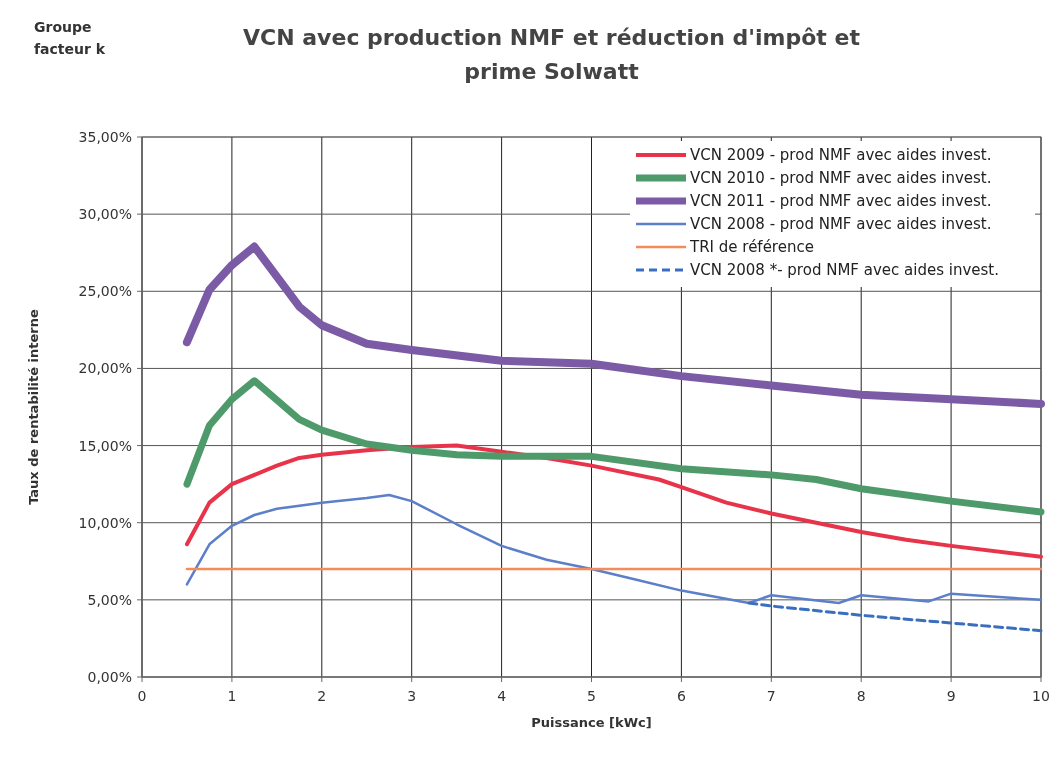  What do you see at coordinates (771, 696) in the screenshot?
I see `x-tick-label: 7` at bounding box center [771, 696].